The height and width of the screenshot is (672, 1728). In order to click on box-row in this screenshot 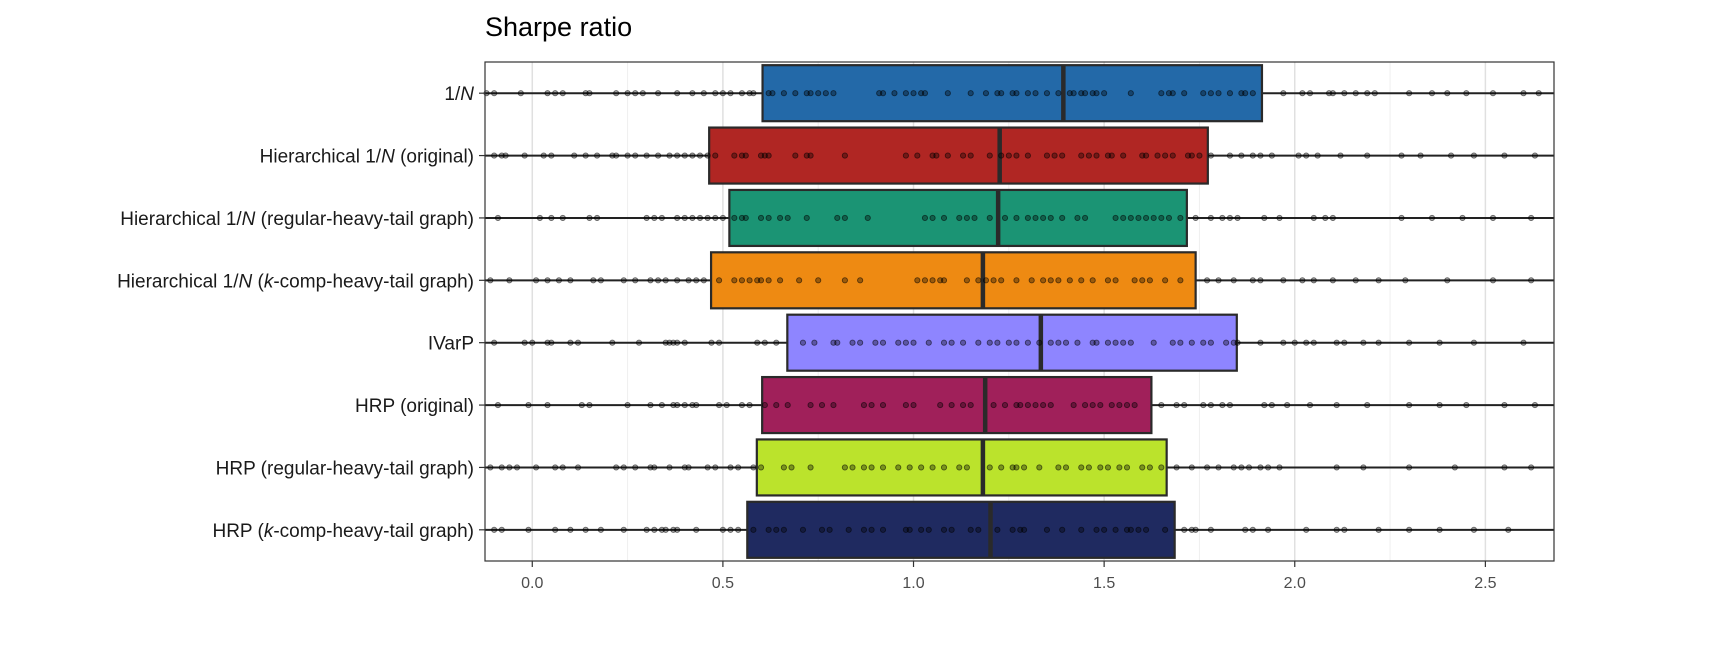, I will do `click(1019, 218)`.